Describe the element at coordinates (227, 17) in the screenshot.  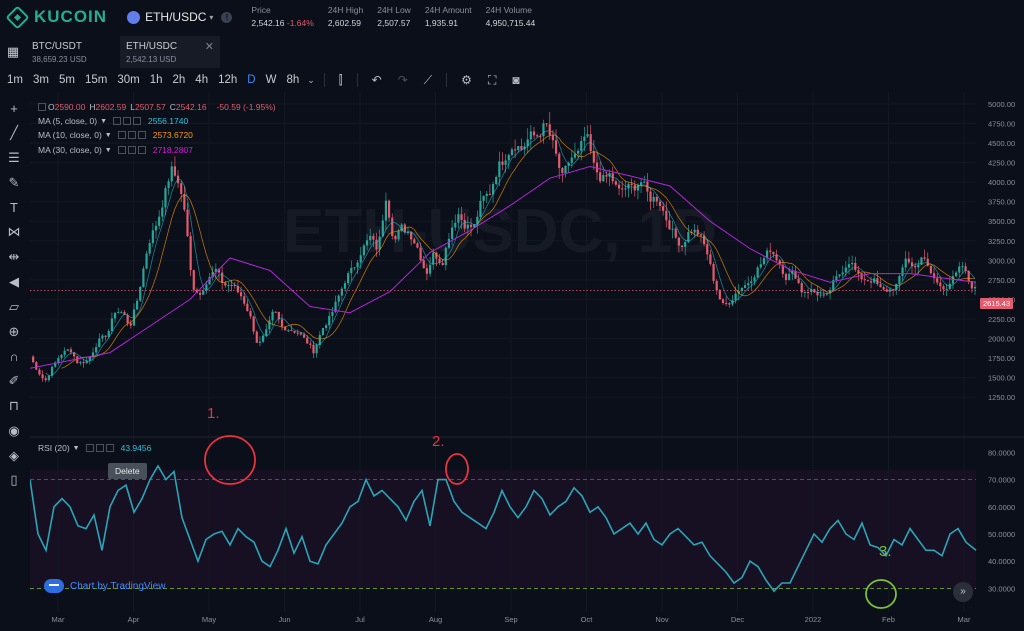
I see `info-icon: !` at that location.